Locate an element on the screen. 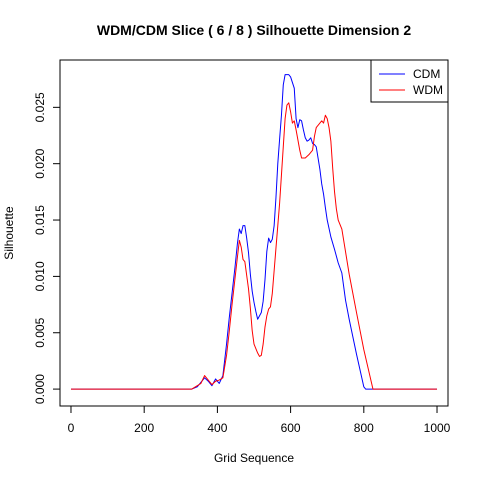 Image resolution: width=480 pixels, height=480 pixels. y-tick-label: 0.020 is located at coordinates (40, 163).